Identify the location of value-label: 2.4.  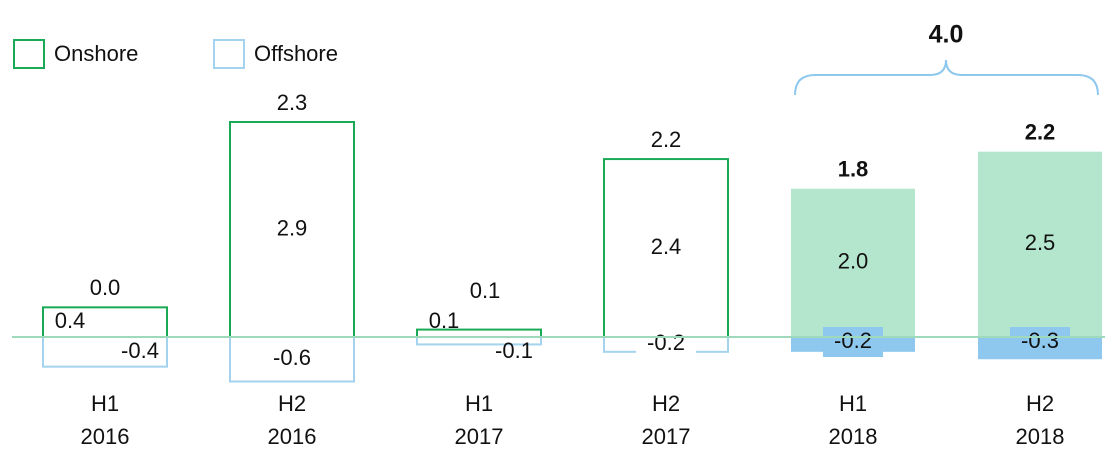
(666, 246).